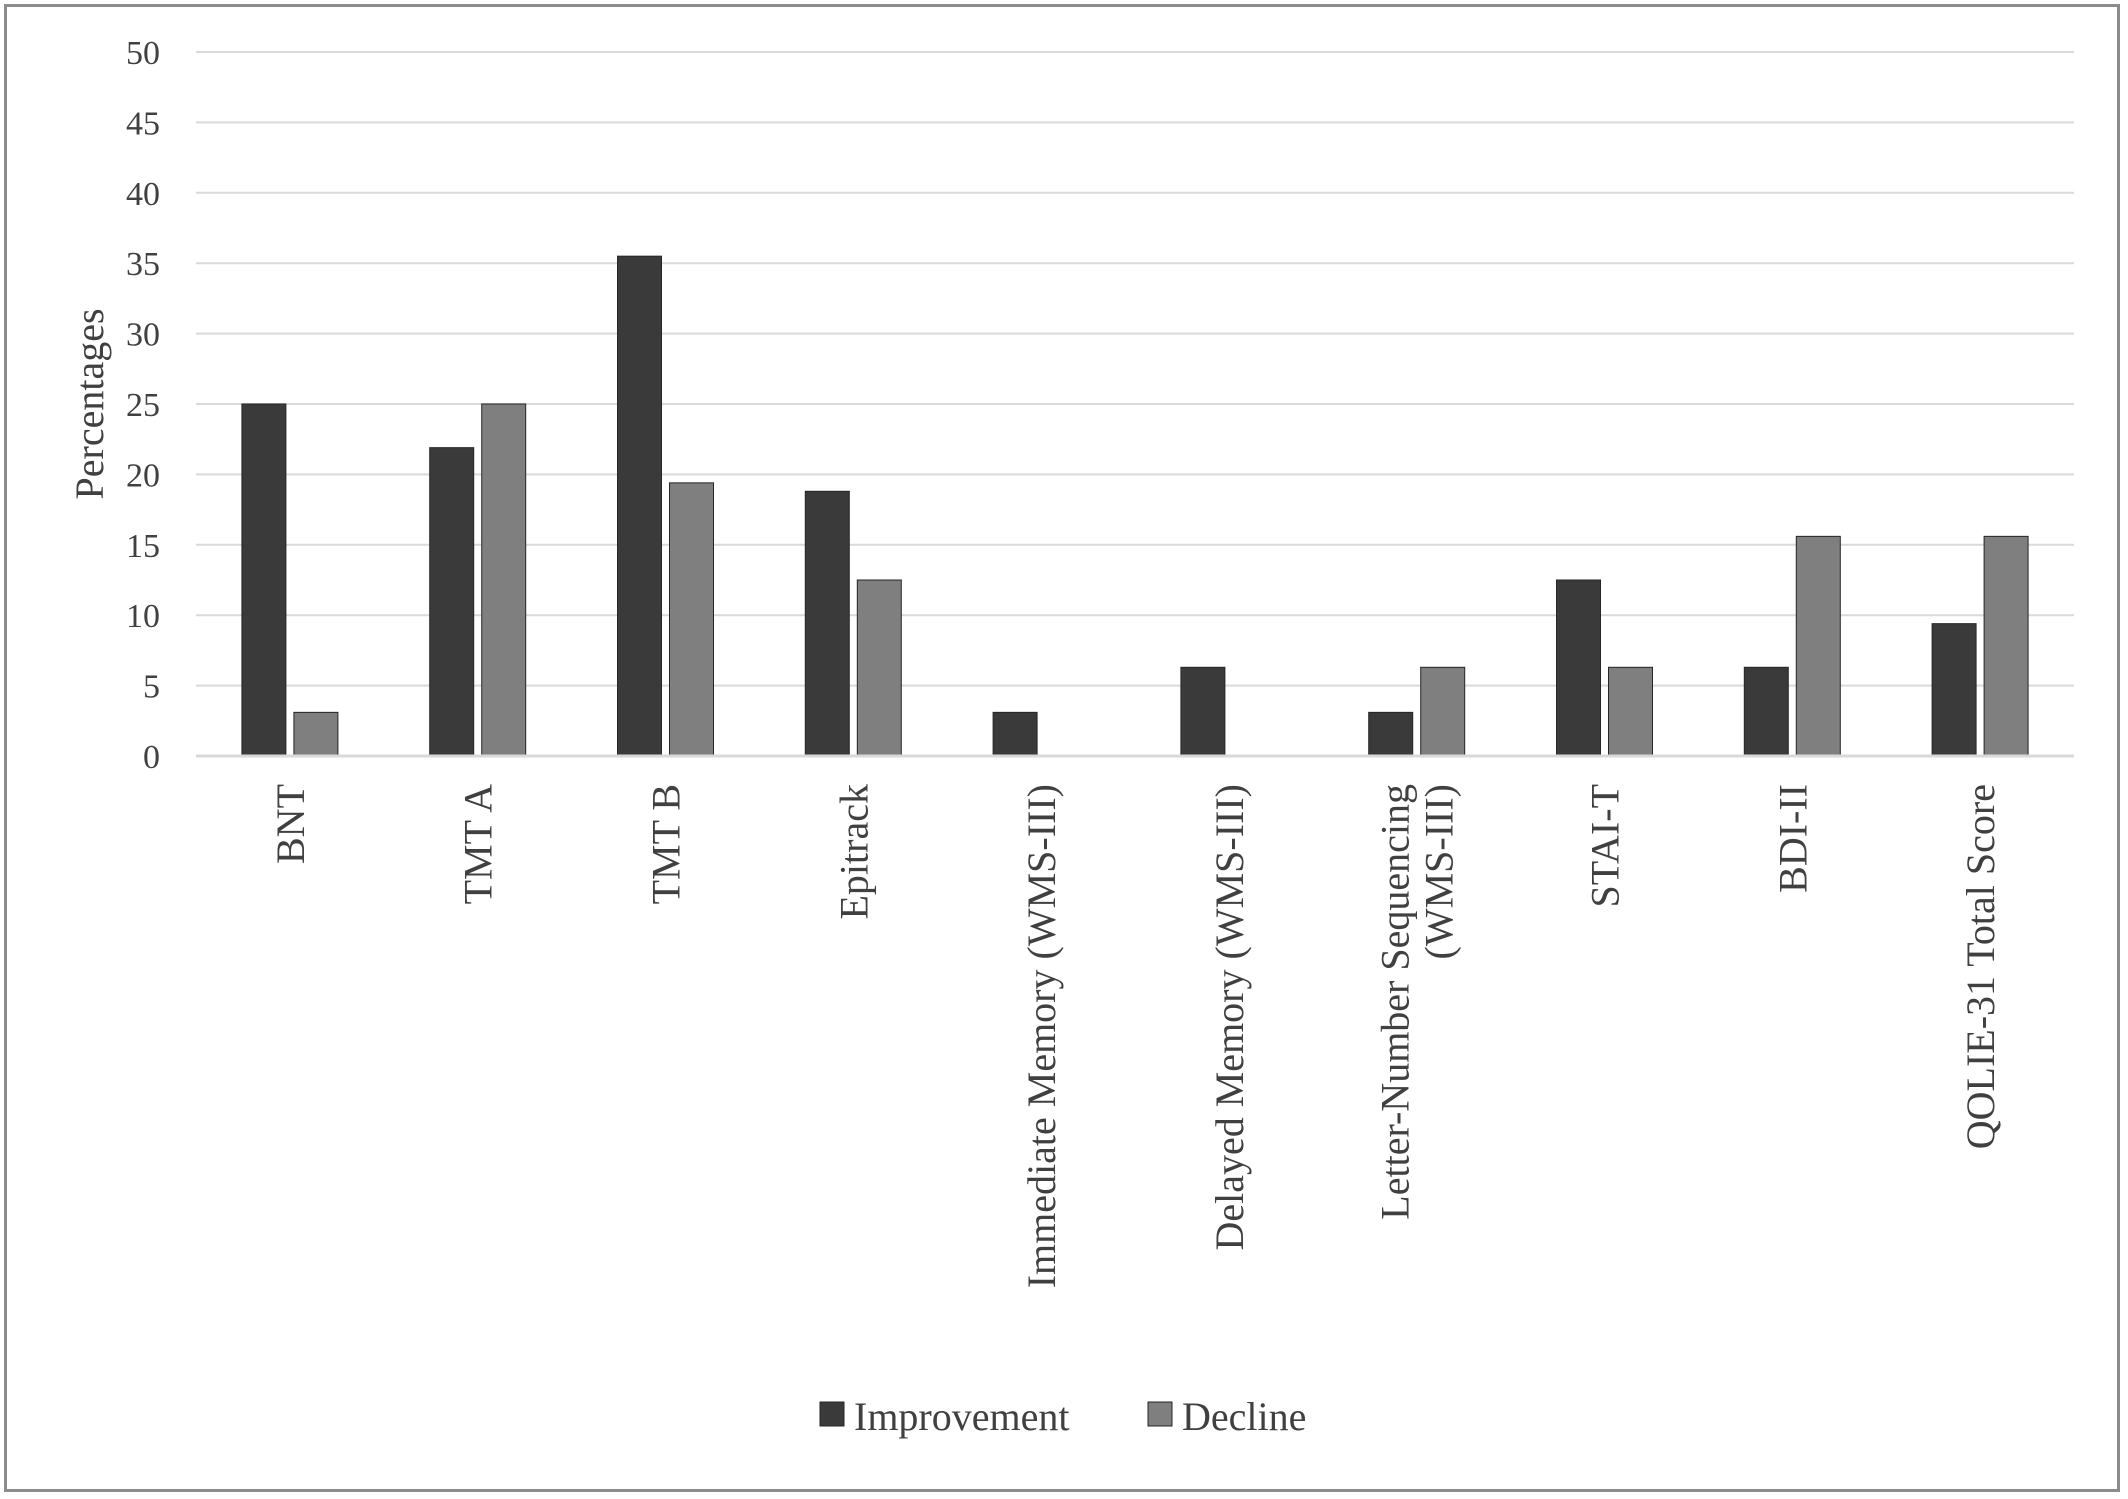 This screenshot has width=2128, height=1499. I want to click on y-tick-label: 0, so click(151, 757).